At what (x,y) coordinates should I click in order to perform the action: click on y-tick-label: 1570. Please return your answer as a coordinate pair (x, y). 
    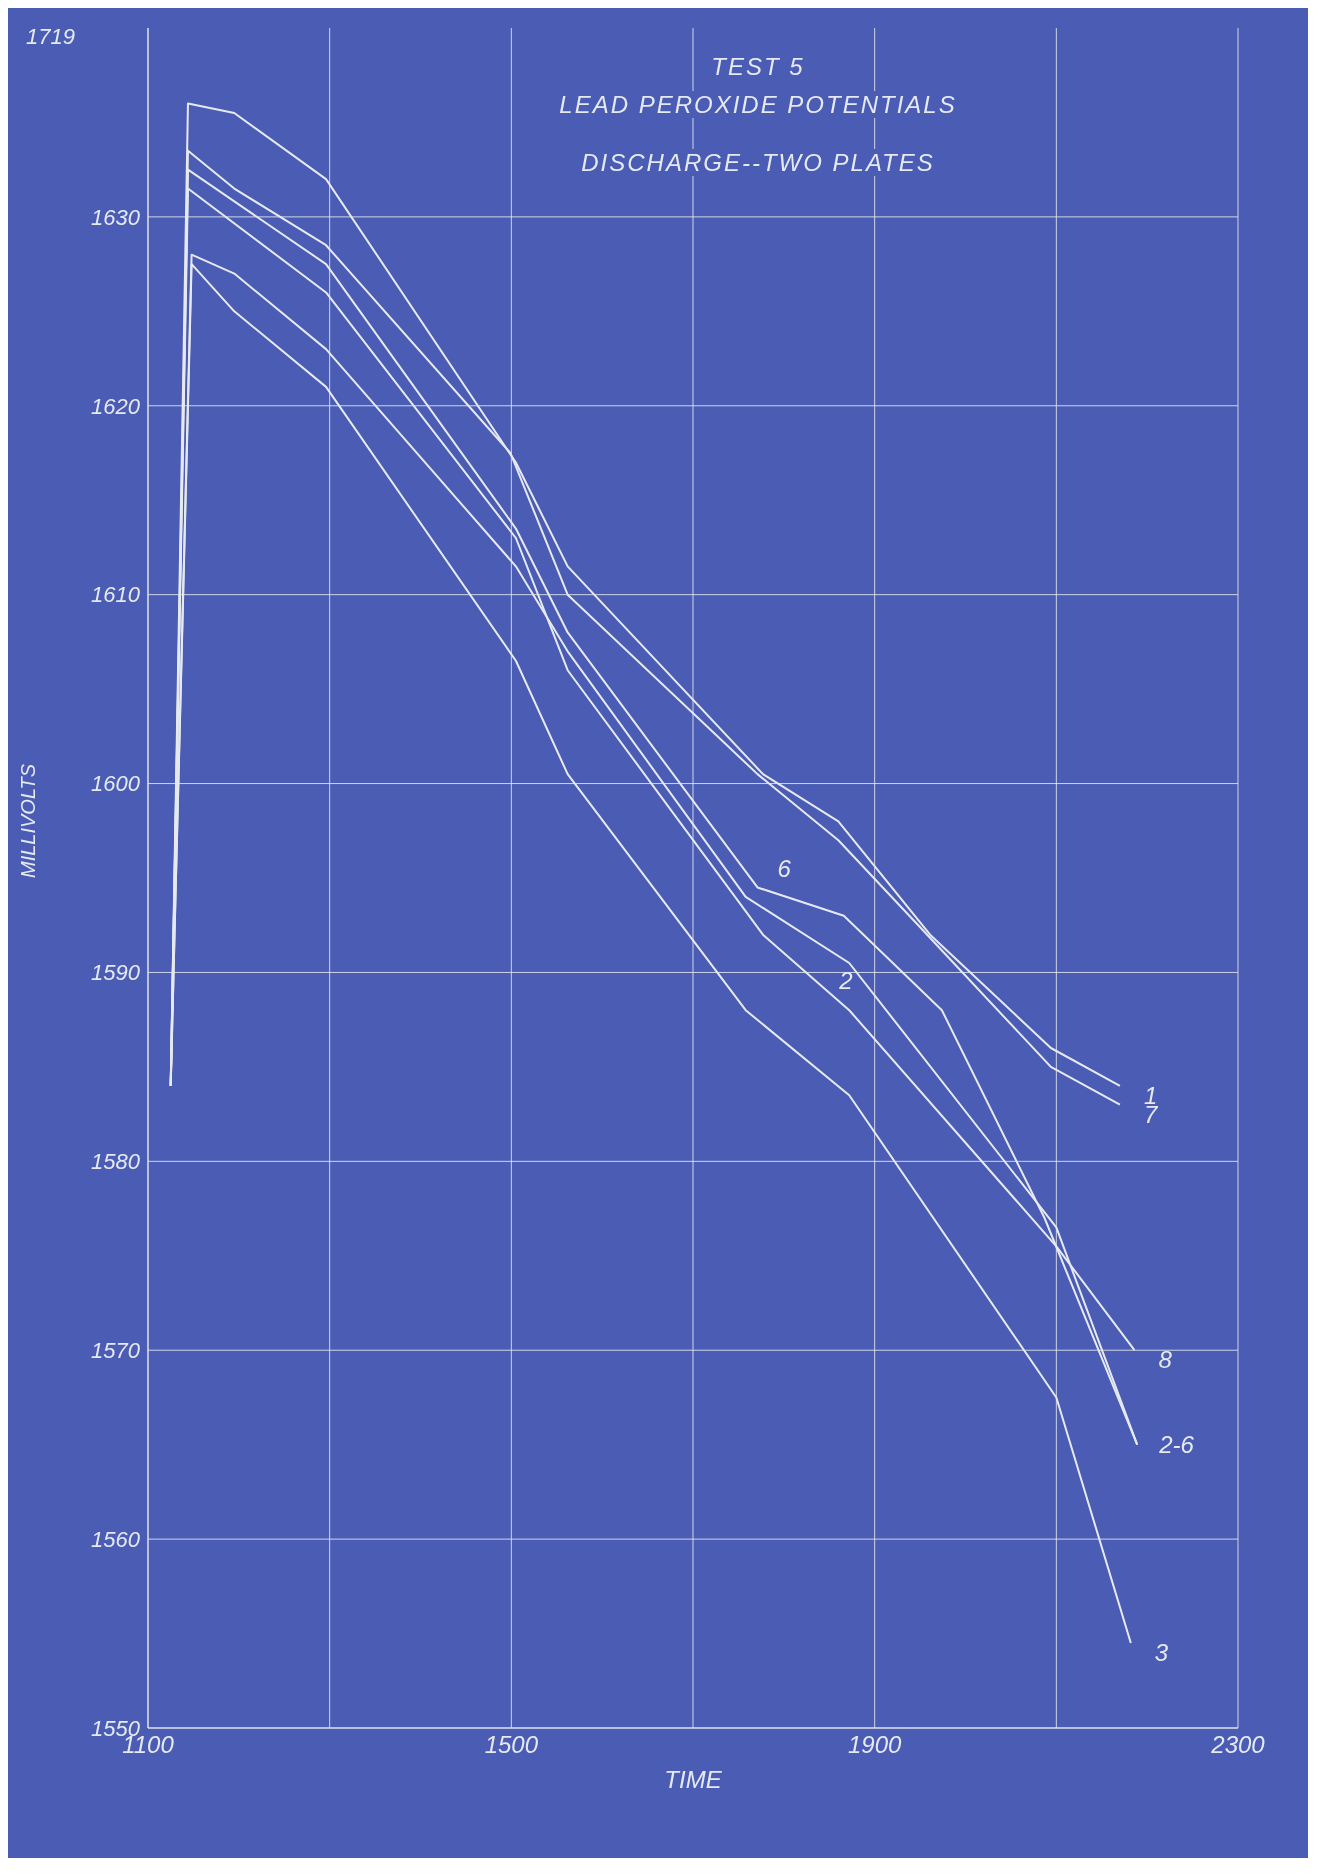
    Looking at the image, I should click on (116, 1351).